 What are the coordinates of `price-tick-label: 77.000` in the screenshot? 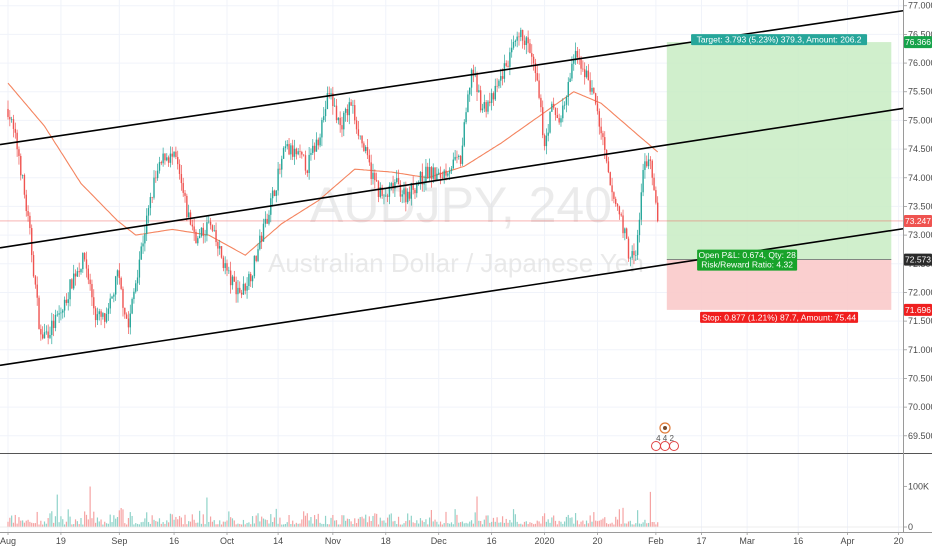 It's located at (920, 6).